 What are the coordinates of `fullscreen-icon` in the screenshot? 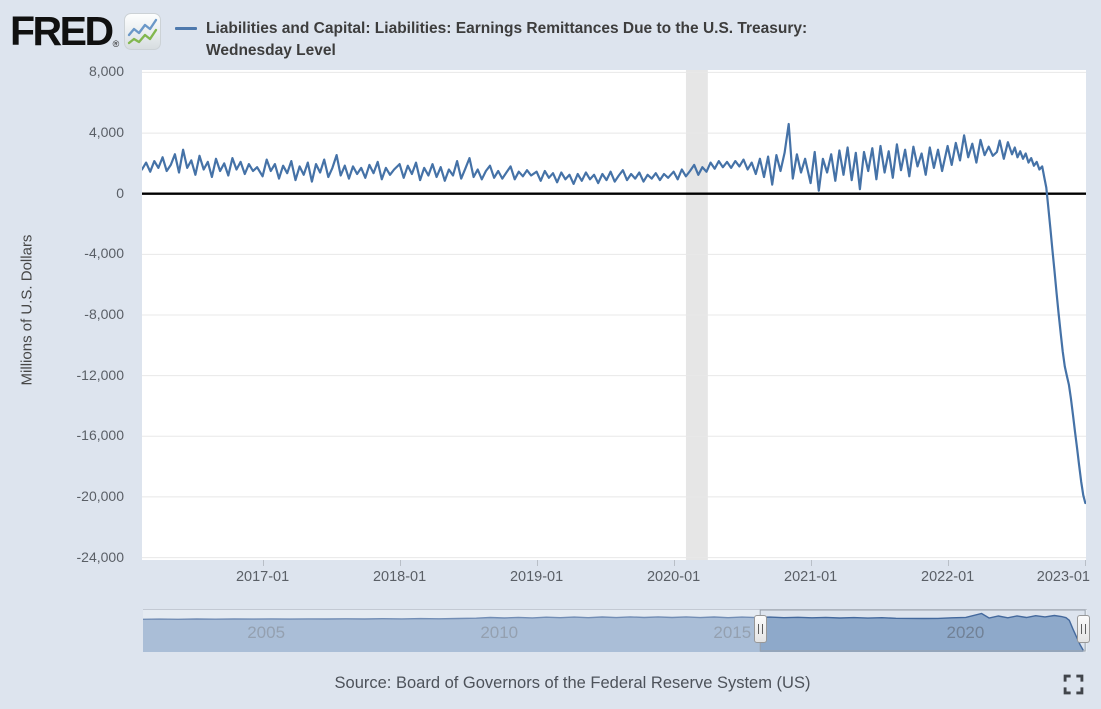 It's located at (1073, 684).